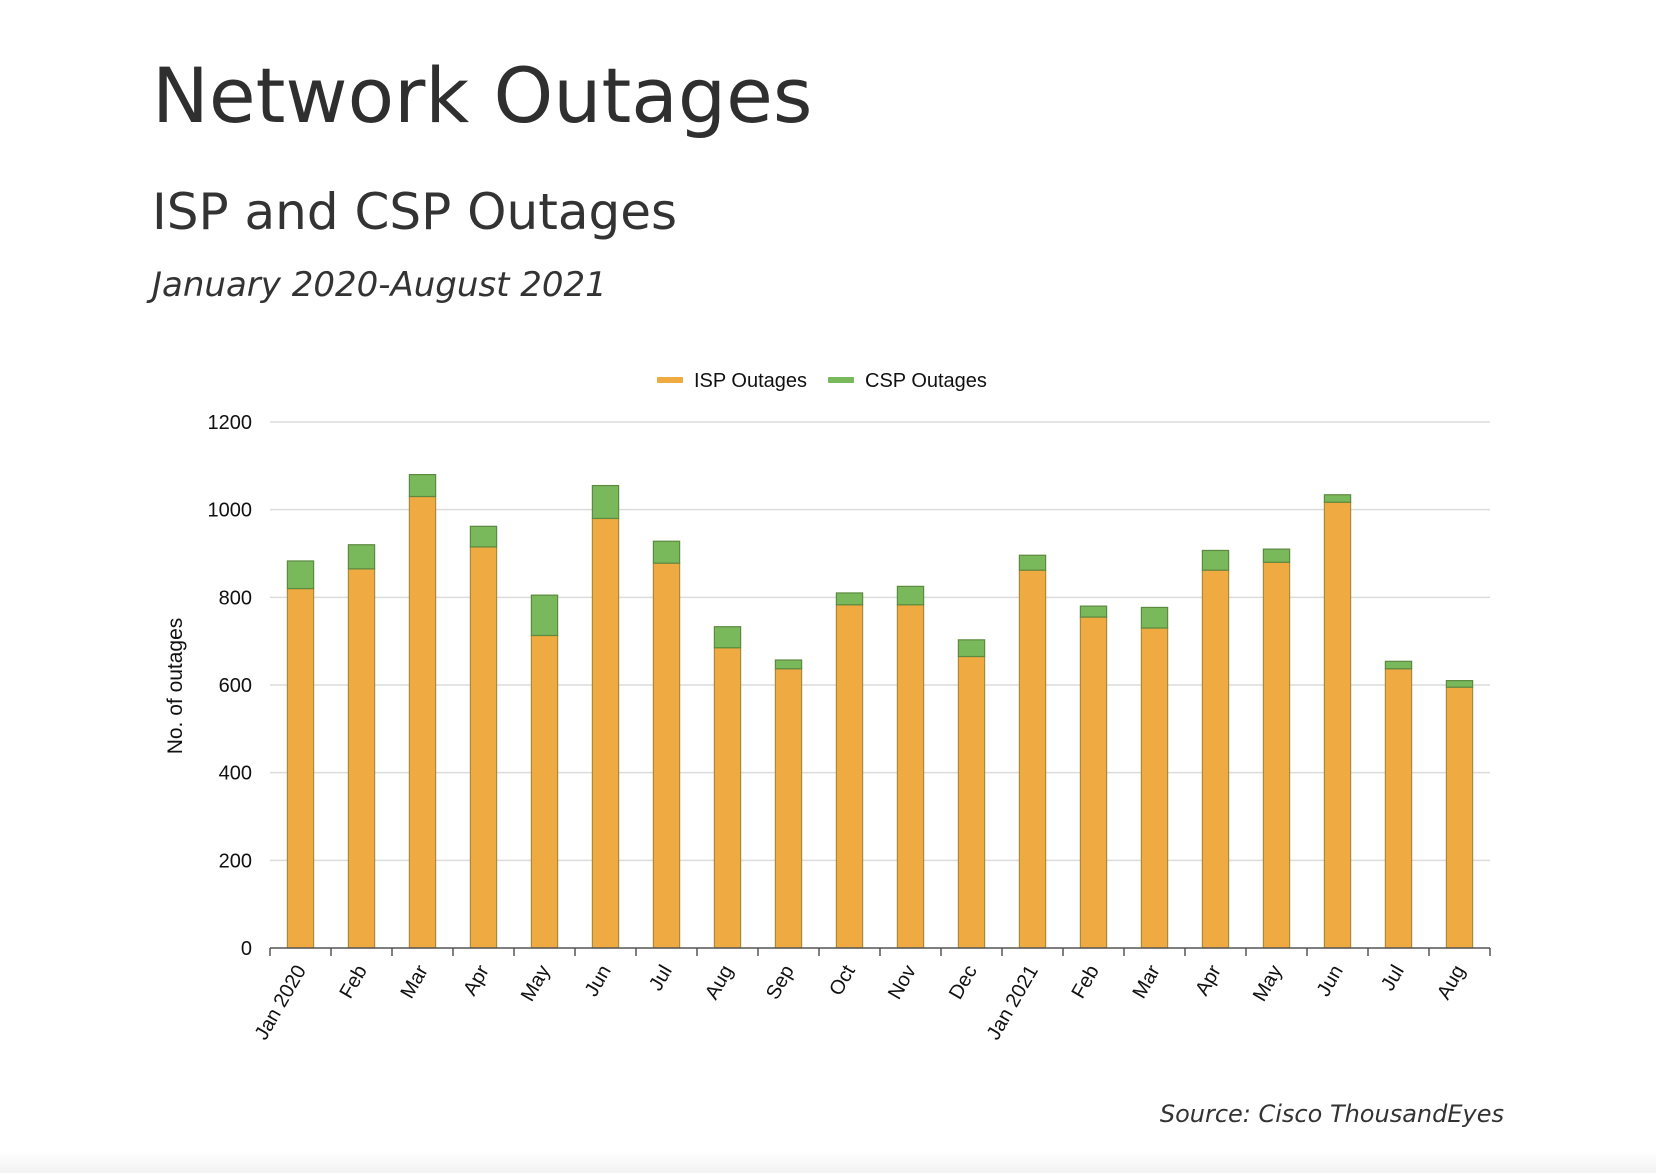  I want to click on y-axis-label: No. of outages, so click(175, 686).